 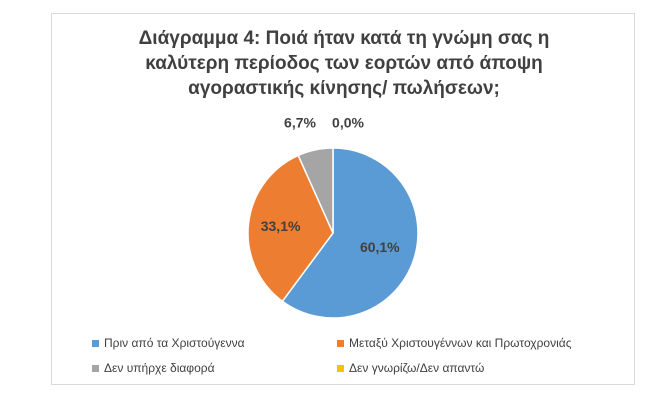 What do you see at coordinates (300, 123) in the screenshot?
I see `pie-slice-3-label: 6,7%` at bounding box center [300, 123].